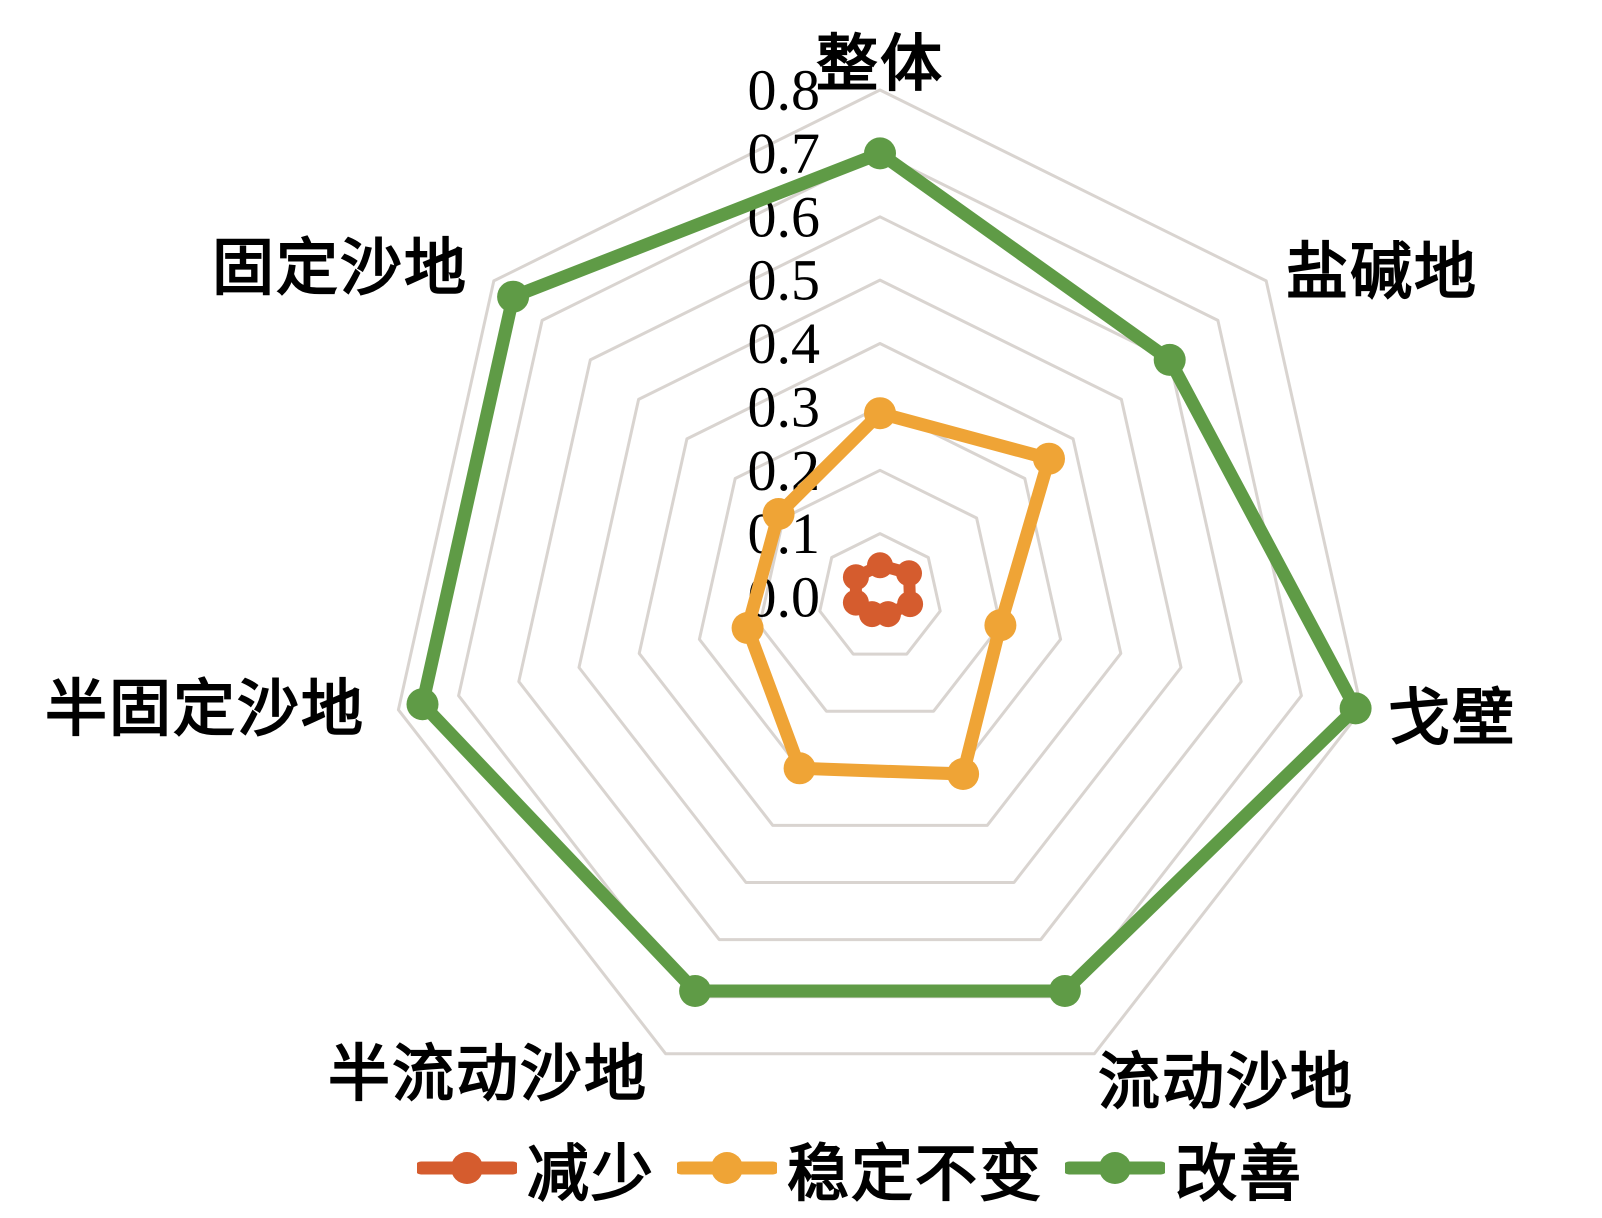 The width and height of the screenshot is (1602, 1218). I want to click on radial-tick-label: 0.8, so click(784, 90).